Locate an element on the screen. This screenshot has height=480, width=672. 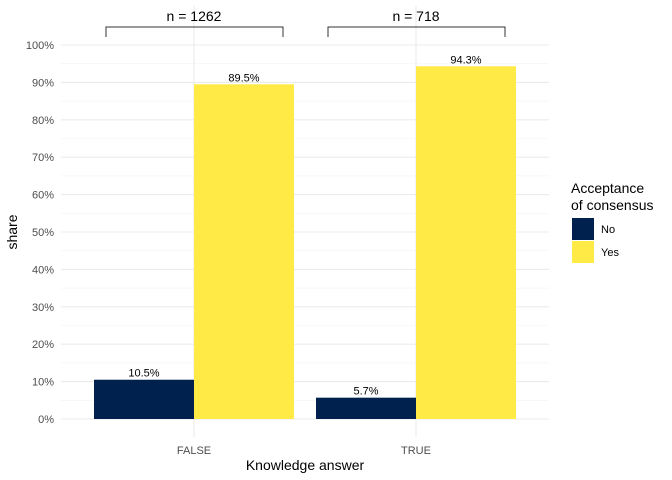
y-tick-label: 60% is located at coordinates (43, 196).